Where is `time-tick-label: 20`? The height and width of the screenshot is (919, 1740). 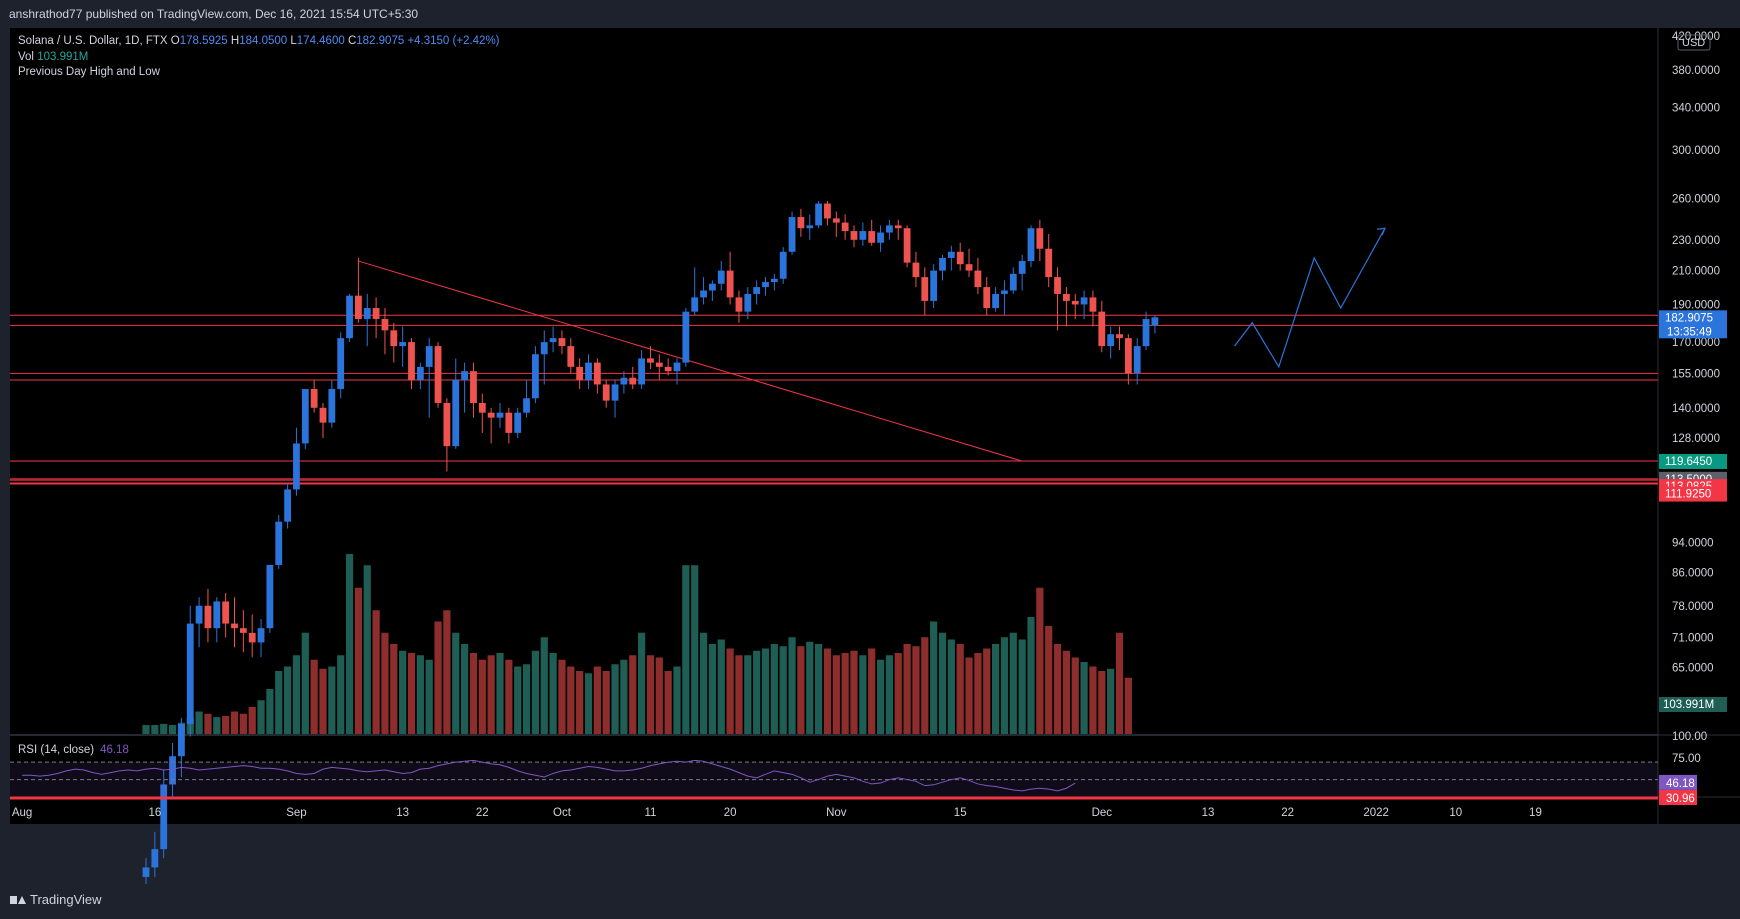 time-tick-label: 20 is located at coordinates (730, 813).